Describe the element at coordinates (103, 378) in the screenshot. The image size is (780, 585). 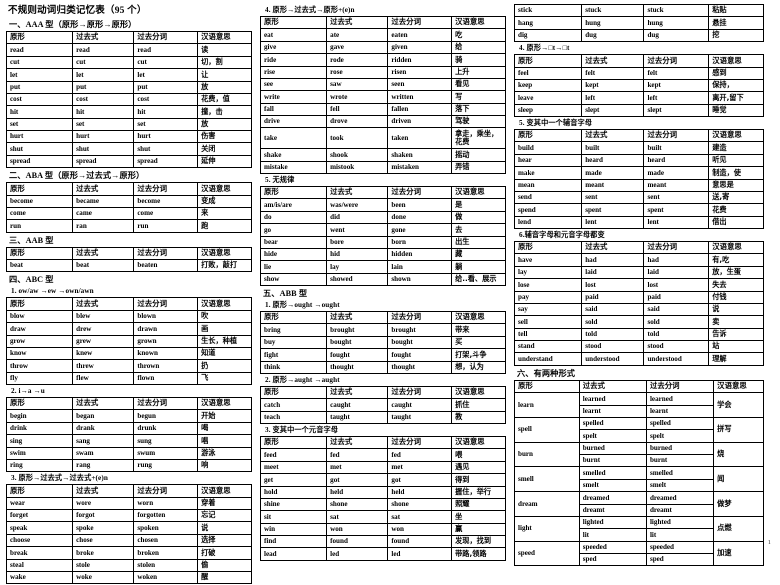
I see `cell-past: flew` at that location.